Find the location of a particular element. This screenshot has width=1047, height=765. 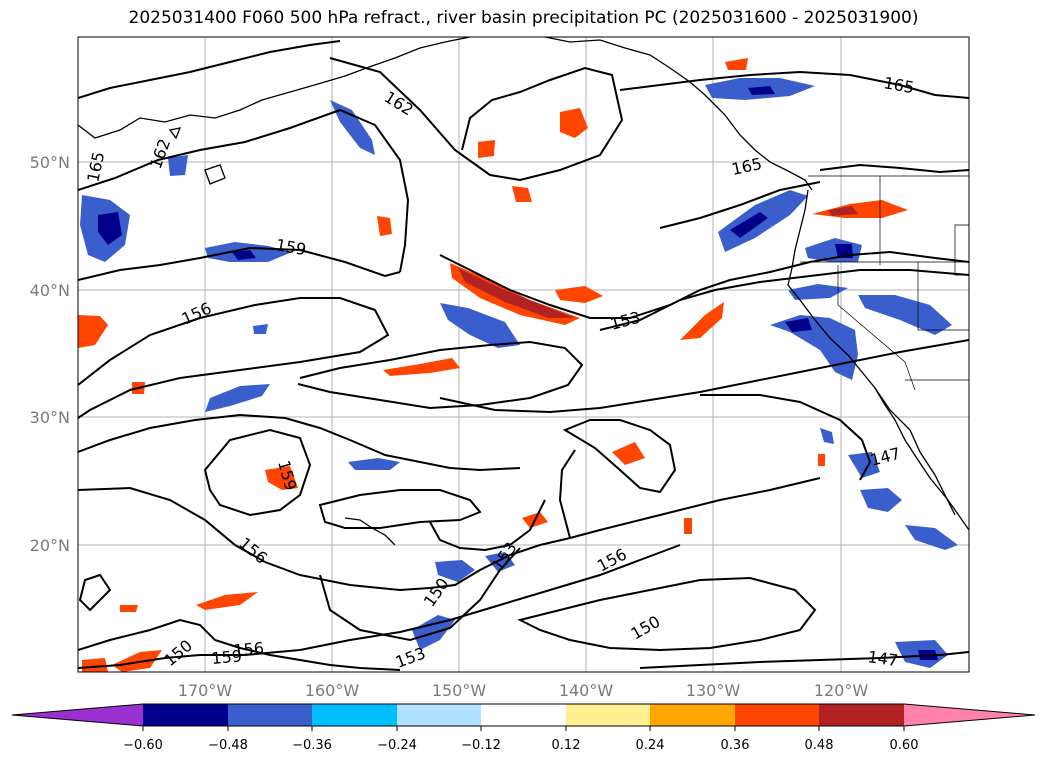

contour-label: 156 is located at coordinates (249, 649).